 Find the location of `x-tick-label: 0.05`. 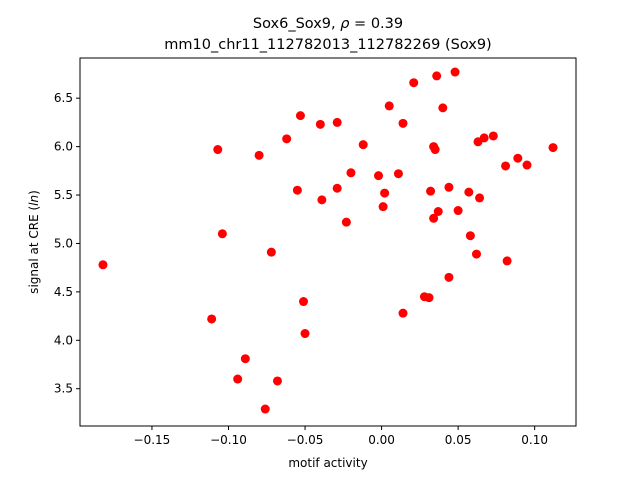

x-tick-label: 0.05 is located at coordinates (458, 440).